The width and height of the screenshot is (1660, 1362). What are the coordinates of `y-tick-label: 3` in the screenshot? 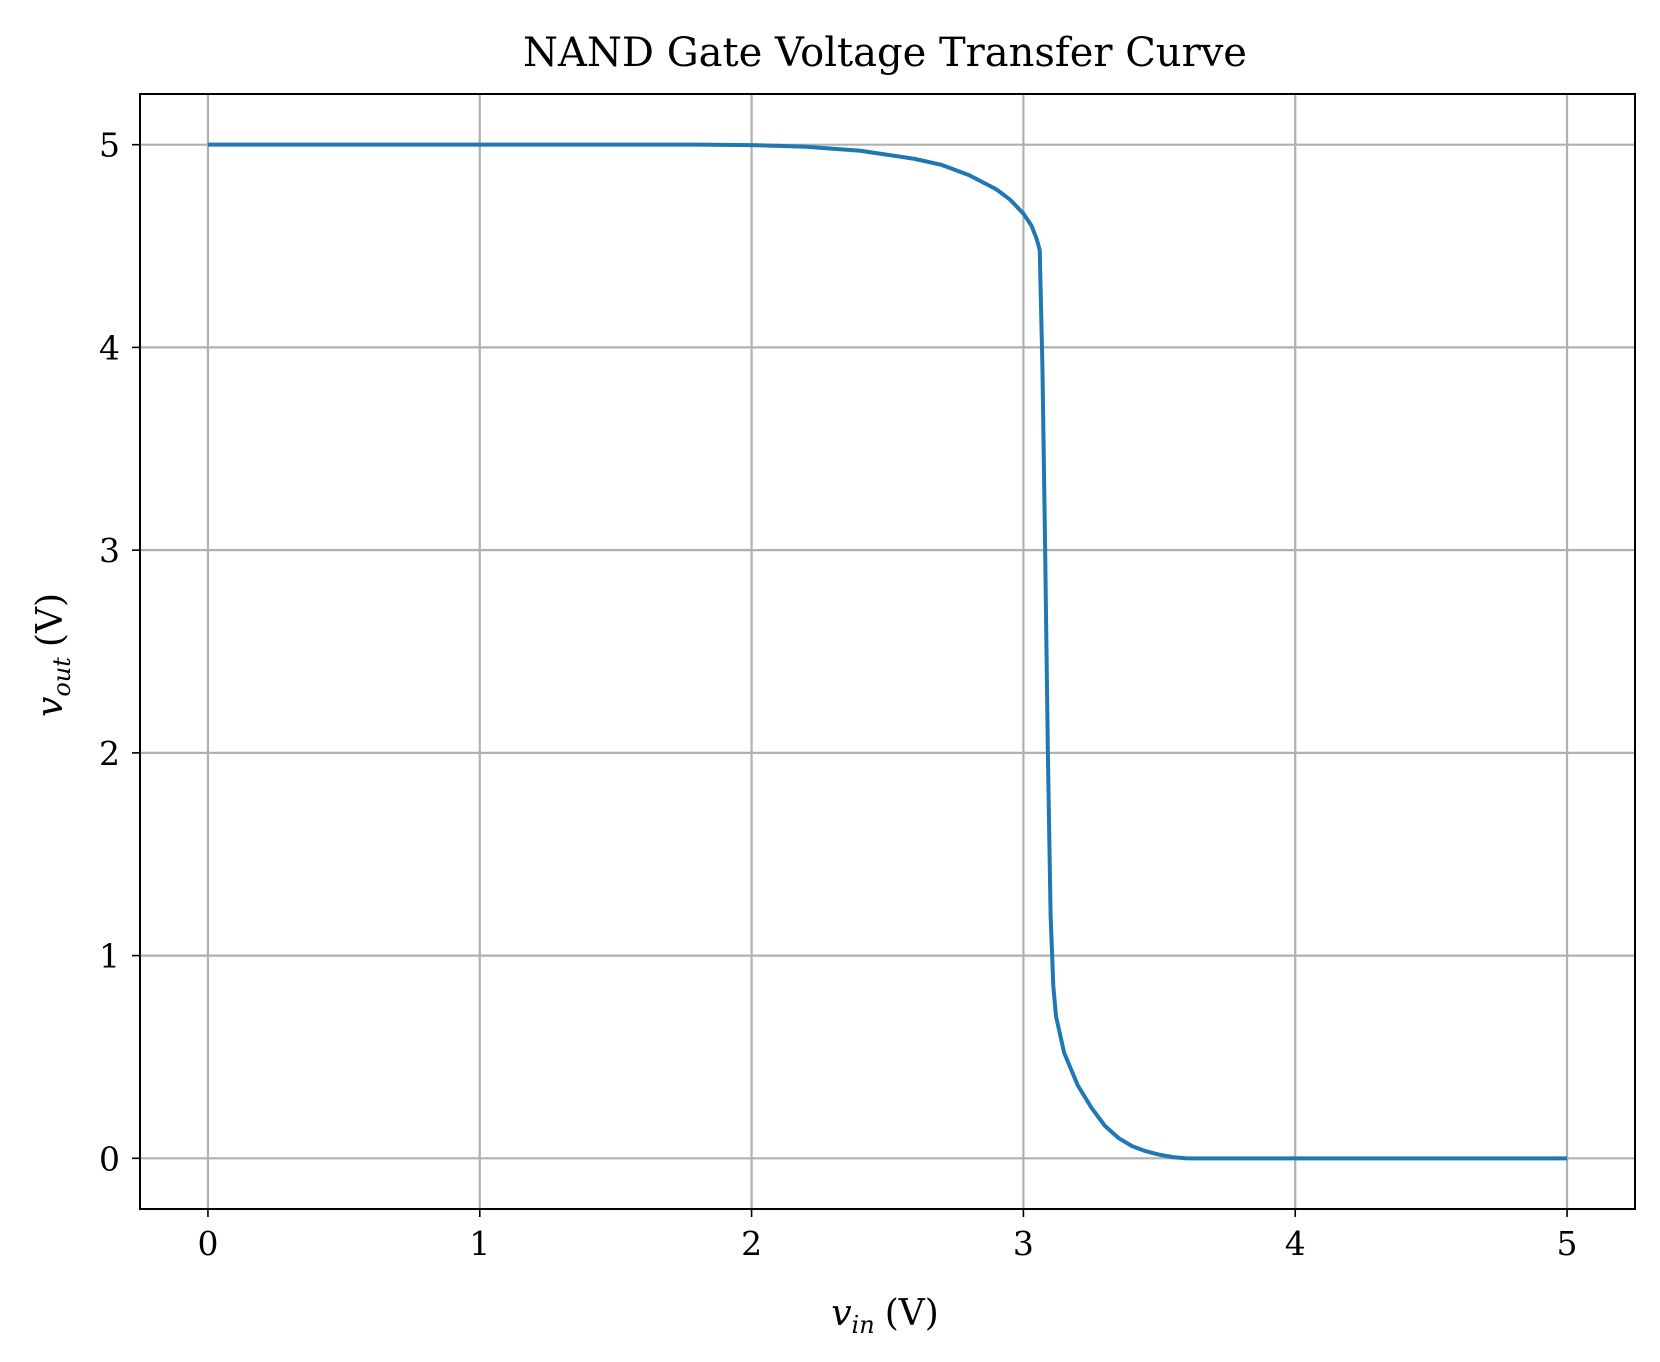 It's located at (109, 550).